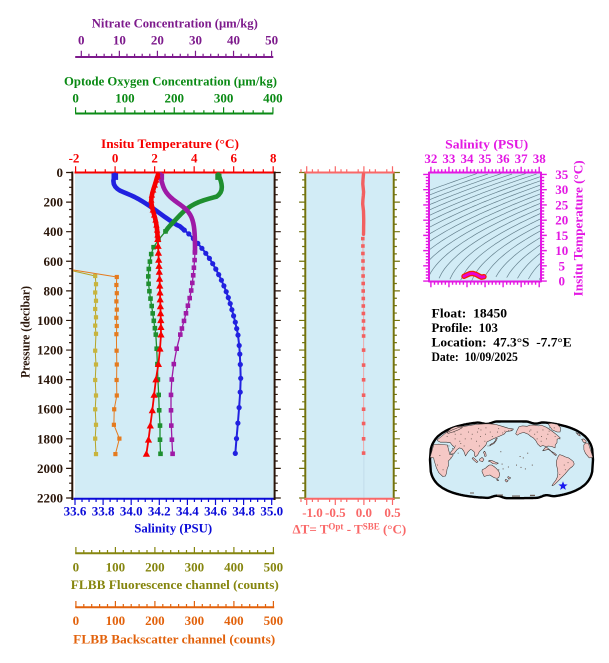 The width and height of the screenshot is (609, 663). Describe the element at coordinates (243, 511) in the screenshot. I see `svg-text: 34.8` at that location.